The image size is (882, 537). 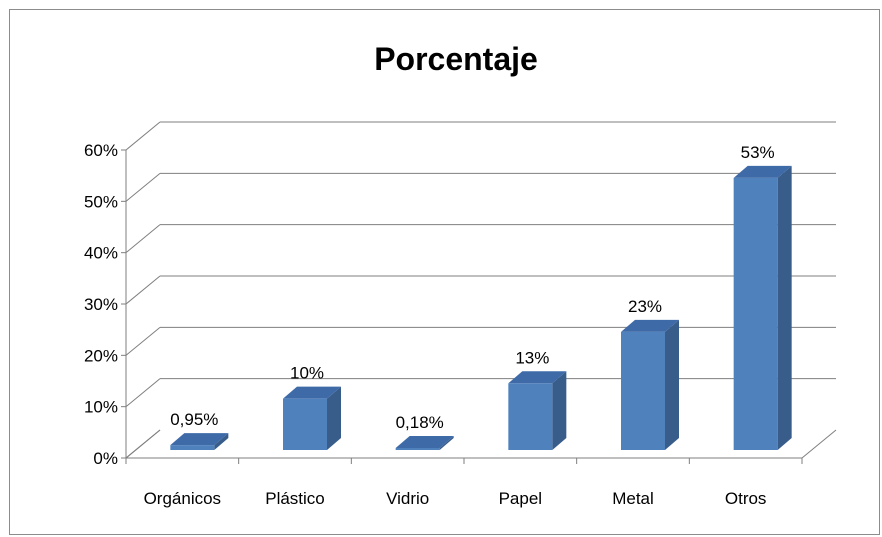 What do you see at coordinates (407, 498) in the screenshot?
I see `x-tick-label: Vidrio` at bounding box center [407, 498].